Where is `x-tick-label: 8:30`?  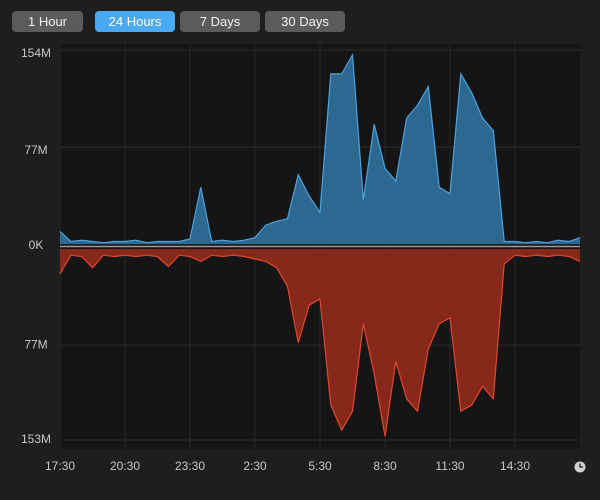
x-tick-label: 8:30 is located at coordinates (385, 466).